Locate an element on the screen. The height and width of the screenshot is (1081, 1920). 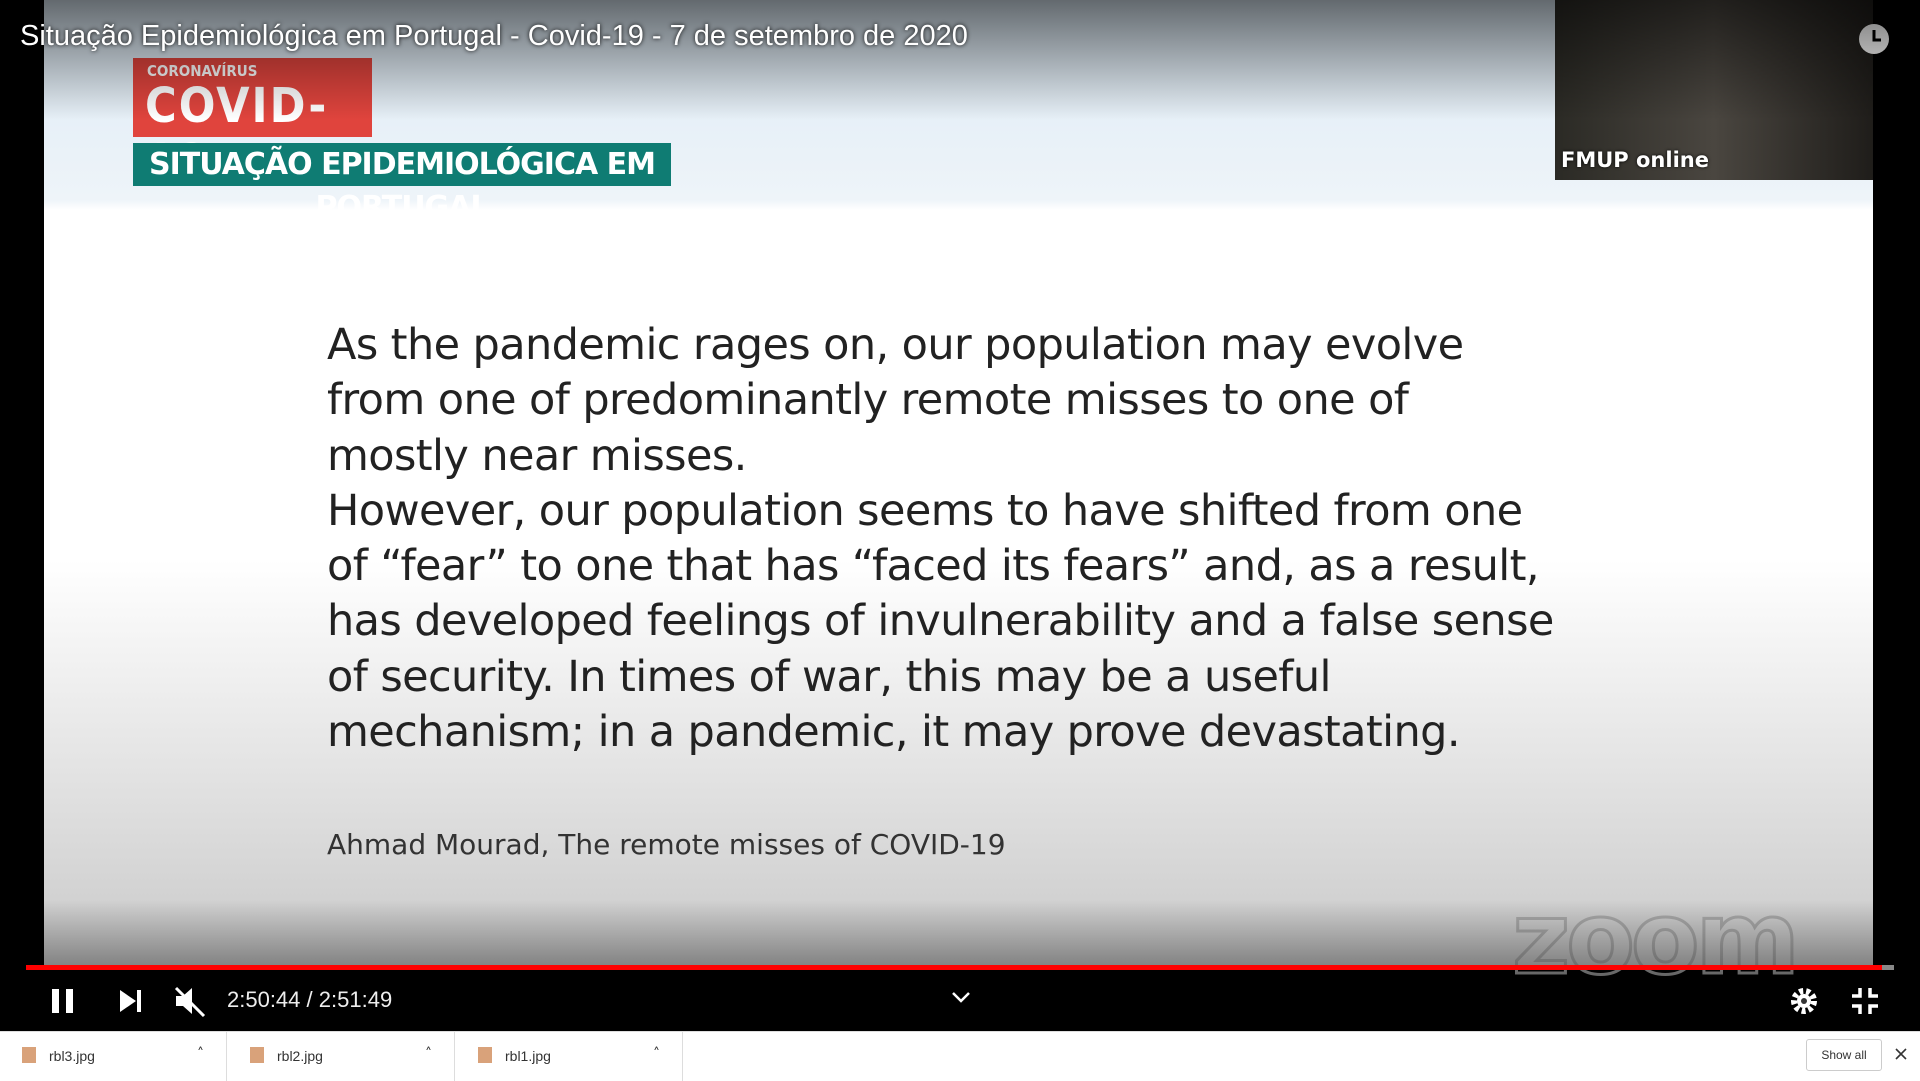
next-button is located at coordinates (132, 1001).